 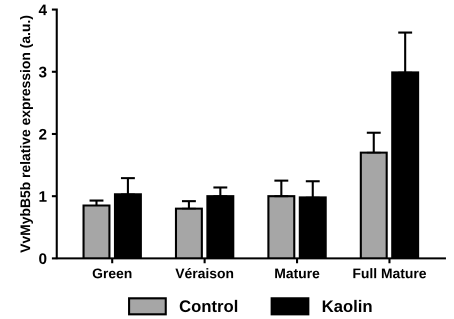 I want to click on y-tick-label: 2, so click(x=42, y=134).